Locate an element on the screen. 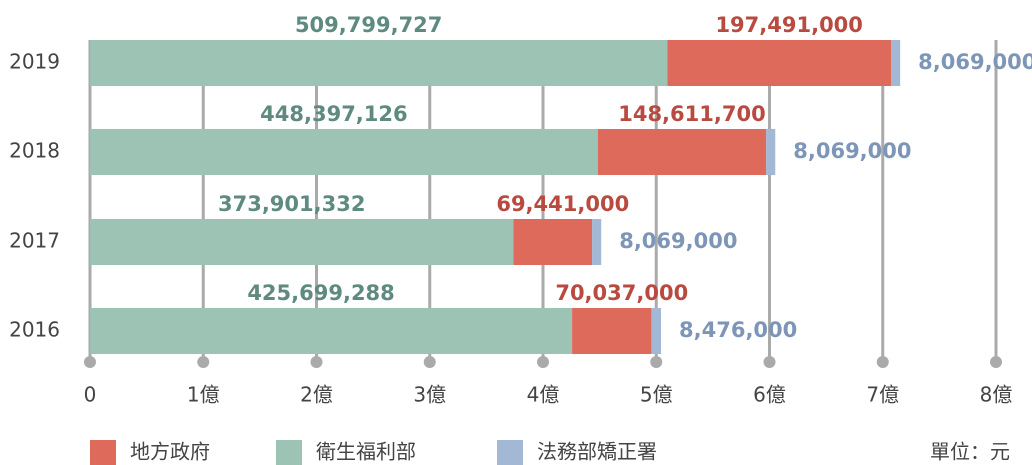 The image size is (1032, 465). y-tick-label: 2018 is located at coordinates (34, 151).